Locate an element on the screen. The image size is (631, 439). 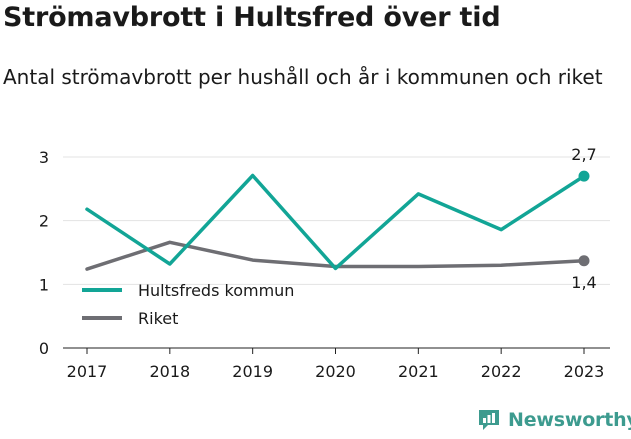
x-axis: 2017 2018 2019 2020 2021 2022 2023 is located at coordinates (336, 364).